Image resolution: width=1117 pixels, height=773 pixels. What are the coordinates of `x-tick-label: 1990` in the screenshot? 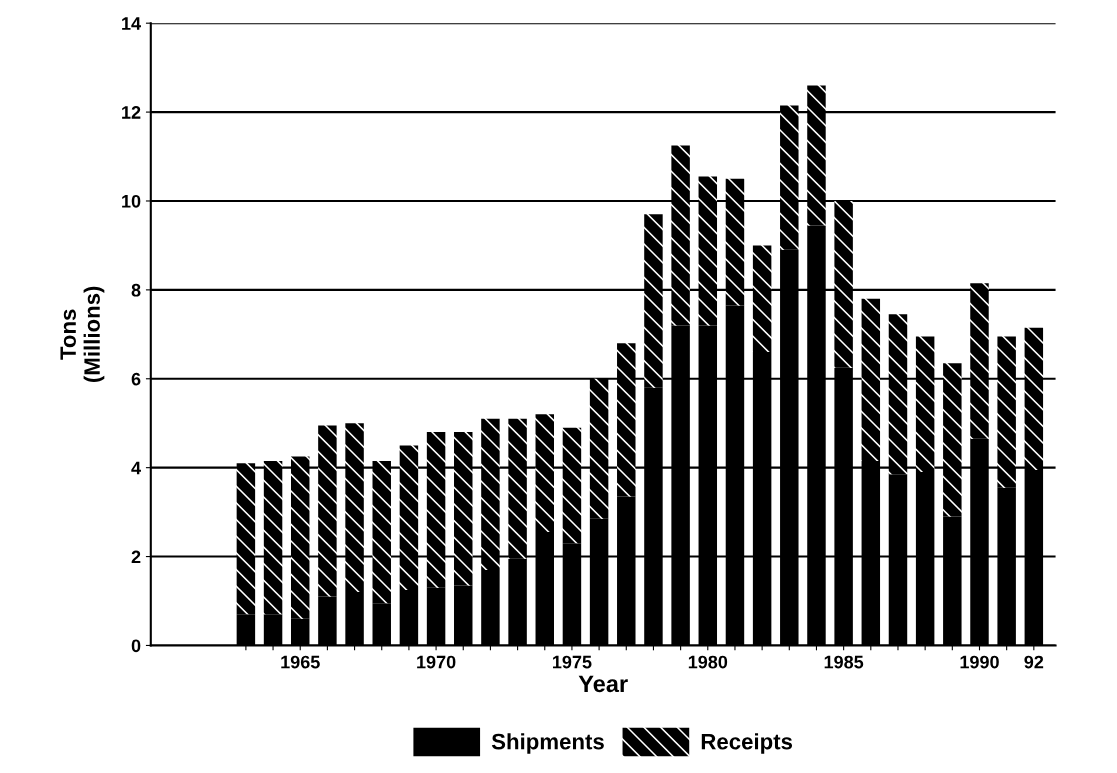 It's located at (979, 662).